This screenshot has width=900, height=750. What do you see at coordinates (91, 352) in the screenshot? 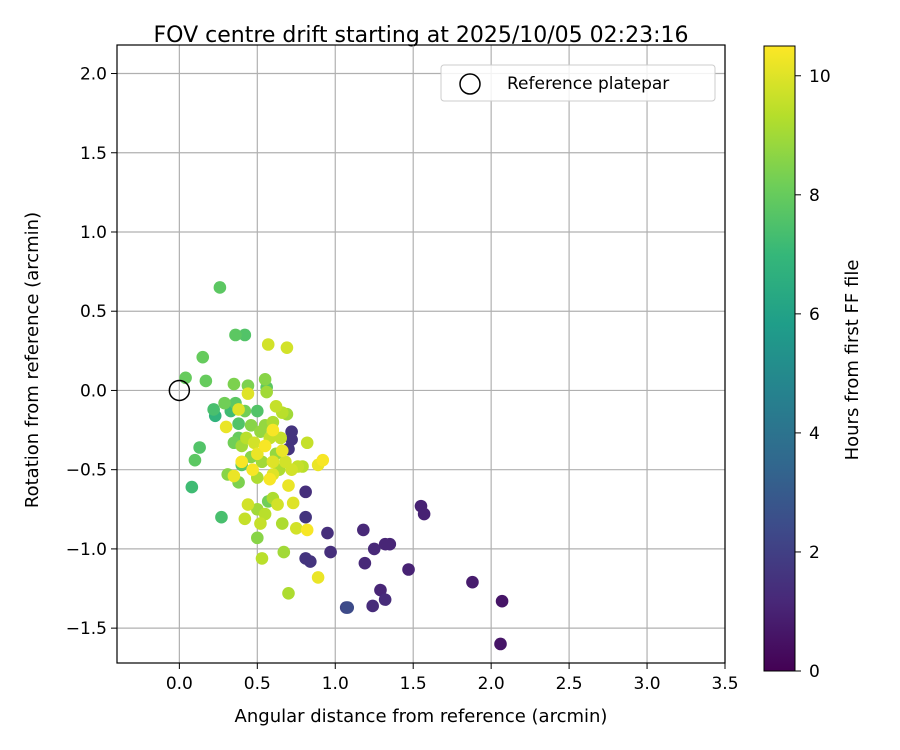
I see `y-axis-ticks: −1.5 −1.0 −0.5 0.0 0.5 1.0 1.5 2.0` at bounding box center [91, 352].